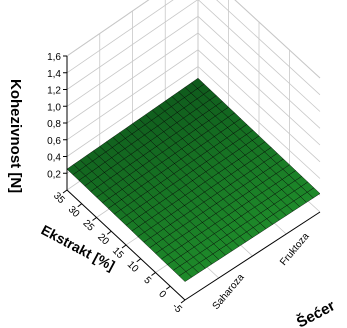 Image resolution: width=347 pixels, height=328 pixels. Describe the element at coordinates (59, 198) in the screenshot. I see `y-tick-label: 35` at that location.